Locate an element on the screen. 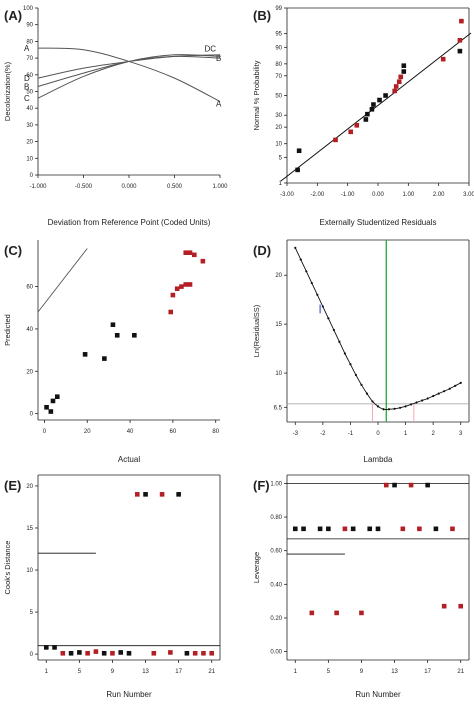 This screenshot has height=705, width=474. y-tick-label: 20 is located at coordinates (29, 143).